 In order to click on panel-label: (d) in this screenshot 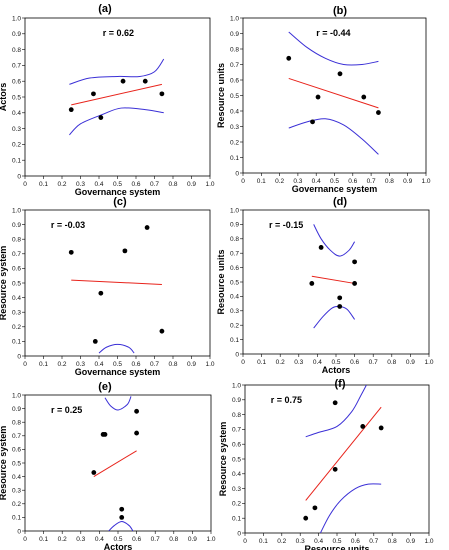, I will do `click(340, 202)`.